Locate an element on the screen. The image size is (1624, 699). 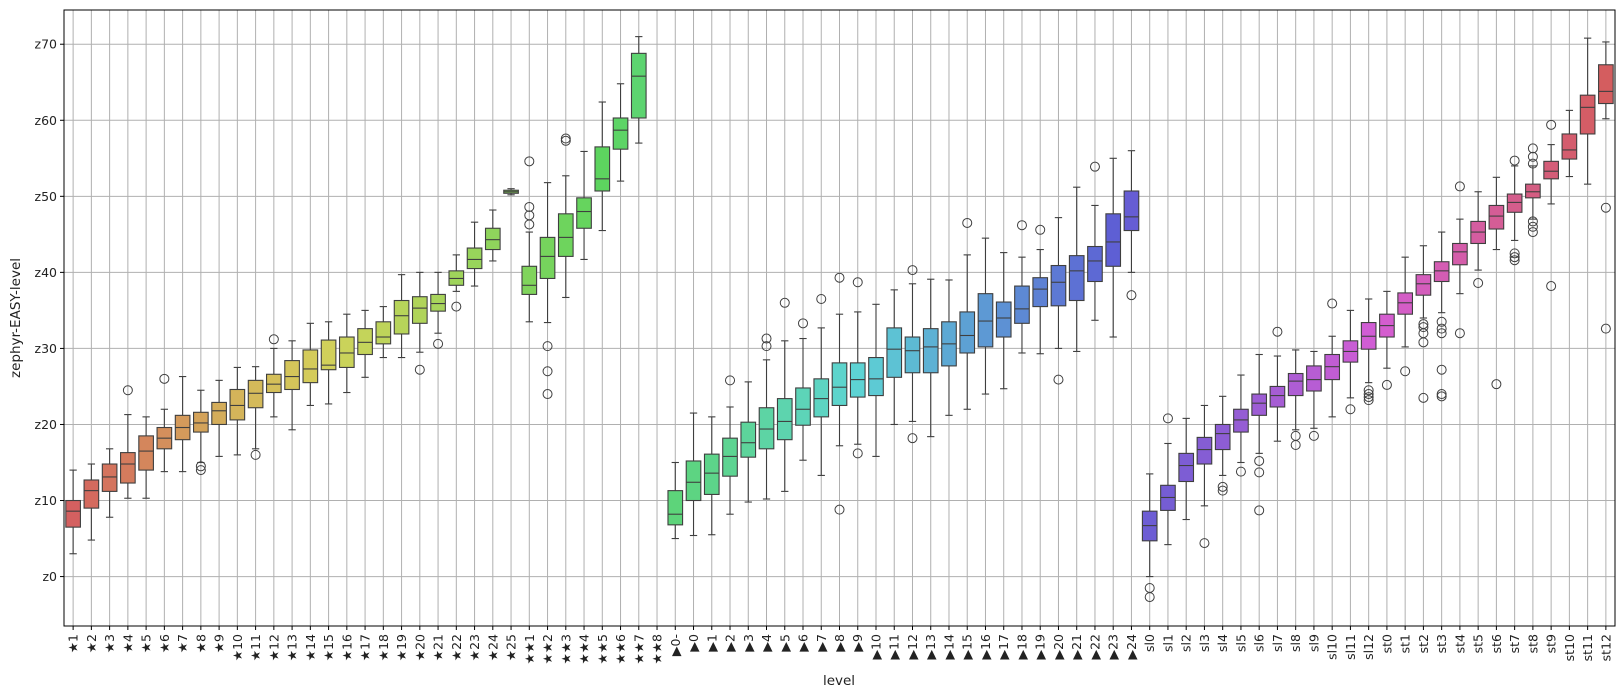
x-tick-label: ★11 is located at coordinates (255, 647).